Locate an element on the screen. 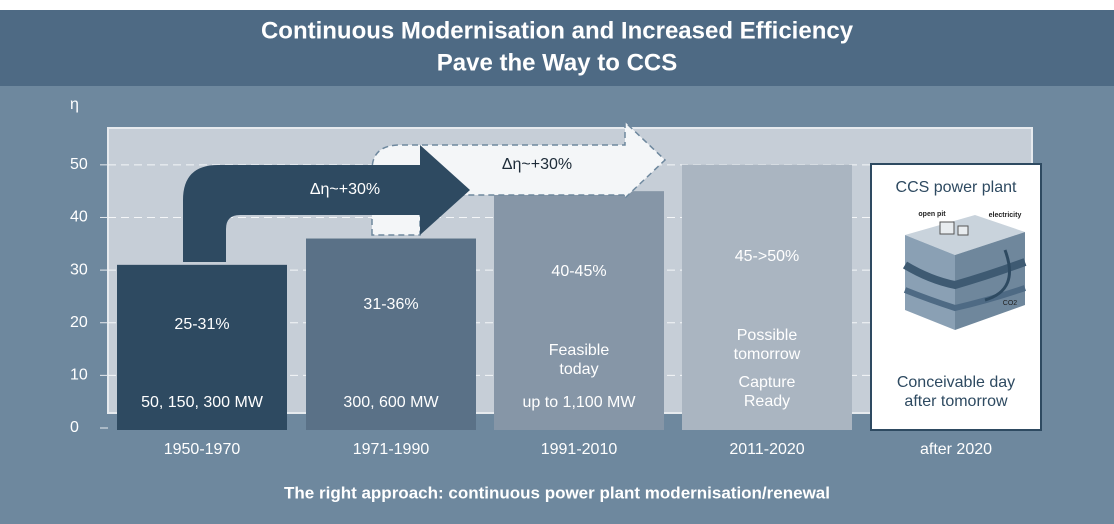 Image resolution: width=1114 pixels, height=524 pixels. range-label: 25-31% is located at coordinates (202, 324).